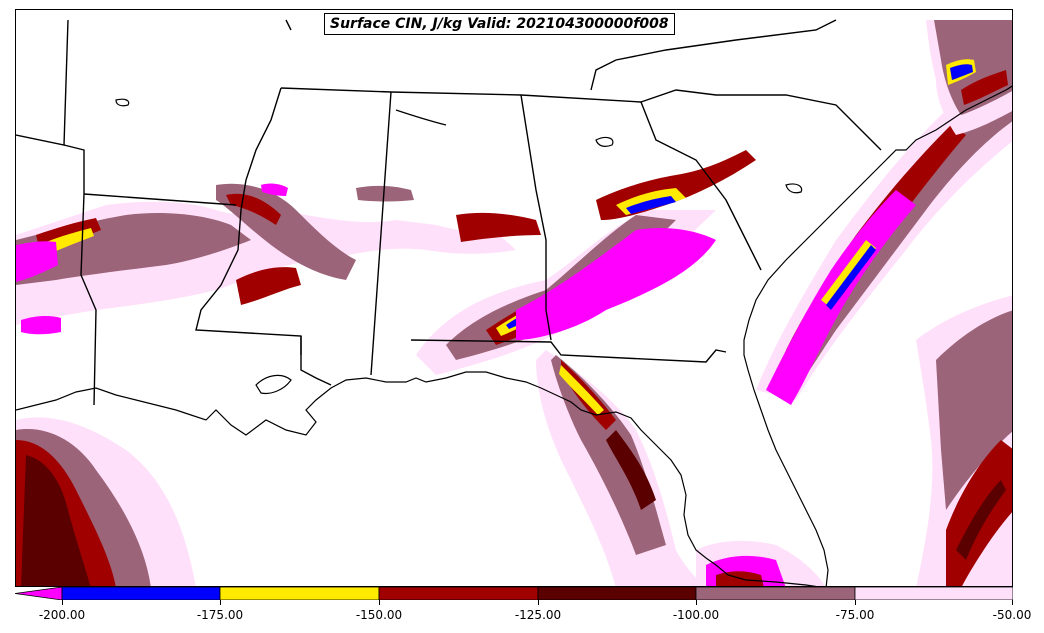  What do you see at coordinates (696, 615) in the screenshot?
I see `tick-label: -100.00` at bounding box center [696, 615].